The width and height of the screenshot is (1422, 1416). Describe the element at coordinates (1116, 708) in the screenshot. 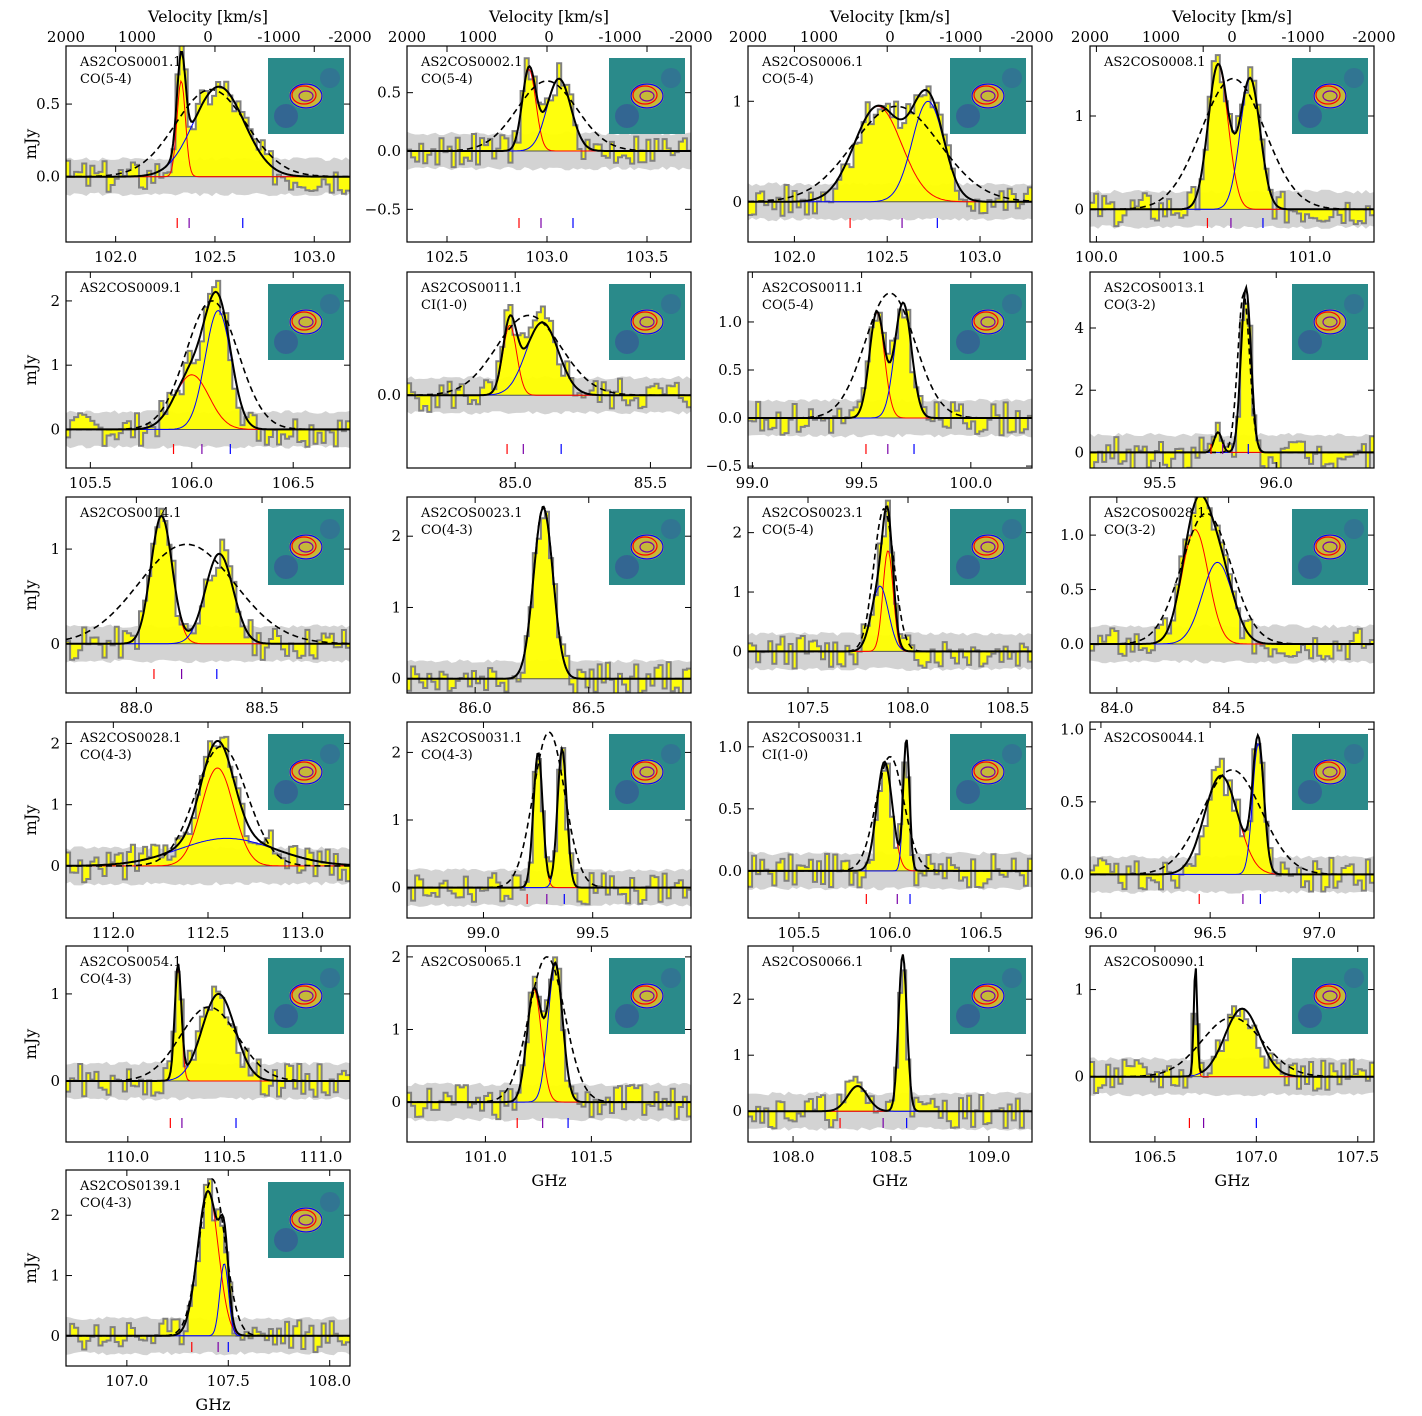

I see `x-tick-label: 84.0` at that location.